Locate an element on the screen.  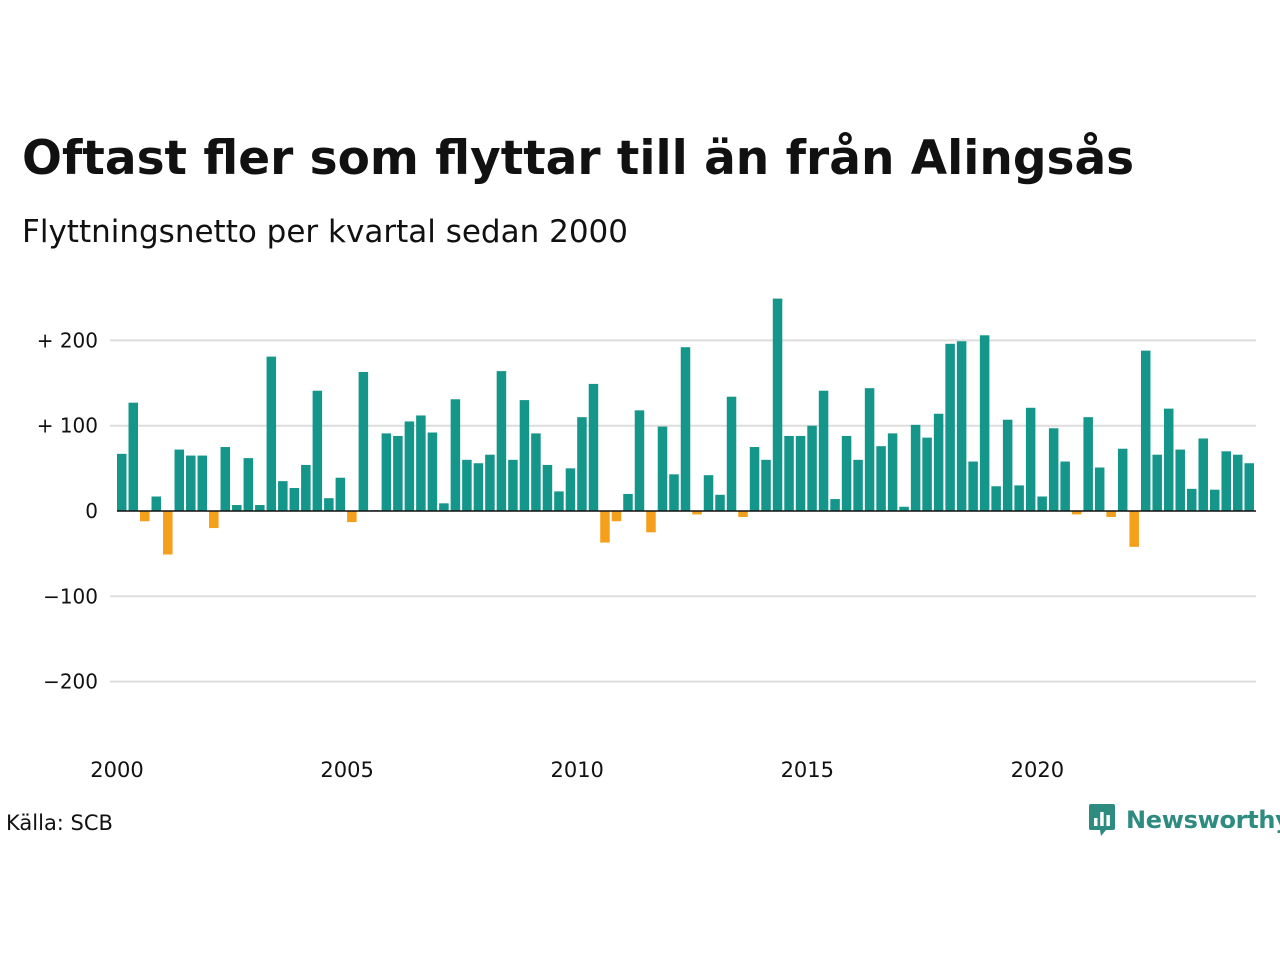
y-tick-label: + 100 is located at coordinates (67, 426).